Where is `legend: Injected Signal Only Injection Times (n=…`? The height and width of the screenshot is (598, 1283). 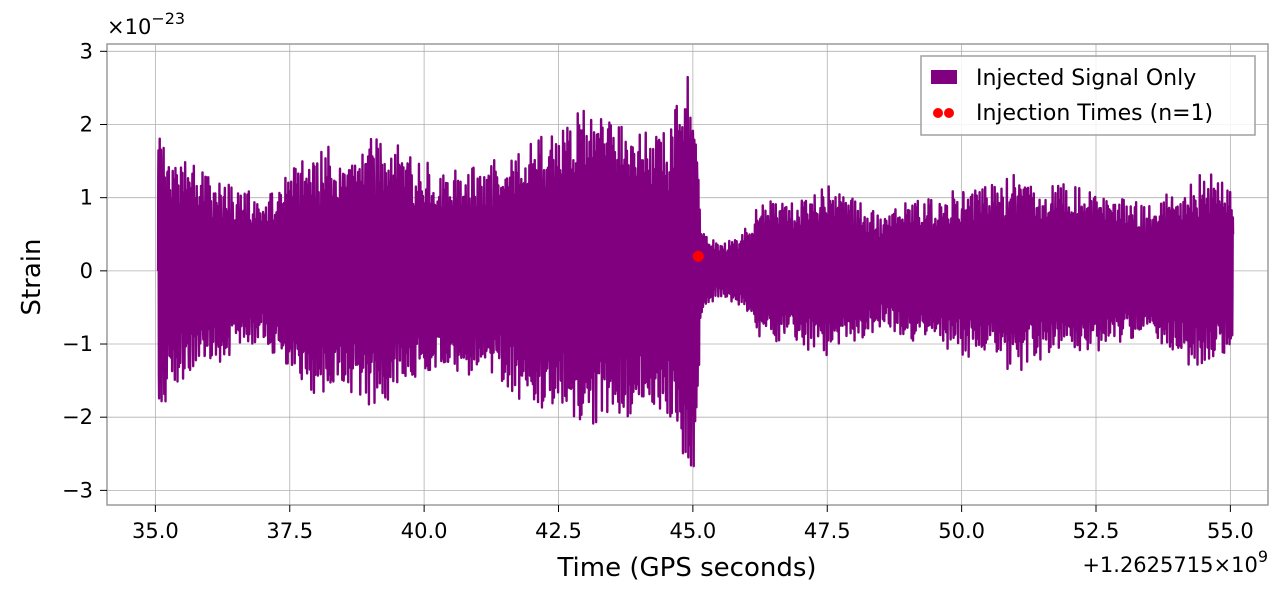
legend: Injected Signal Only Injection Times (n=… is located at coordinates (1088, 95).